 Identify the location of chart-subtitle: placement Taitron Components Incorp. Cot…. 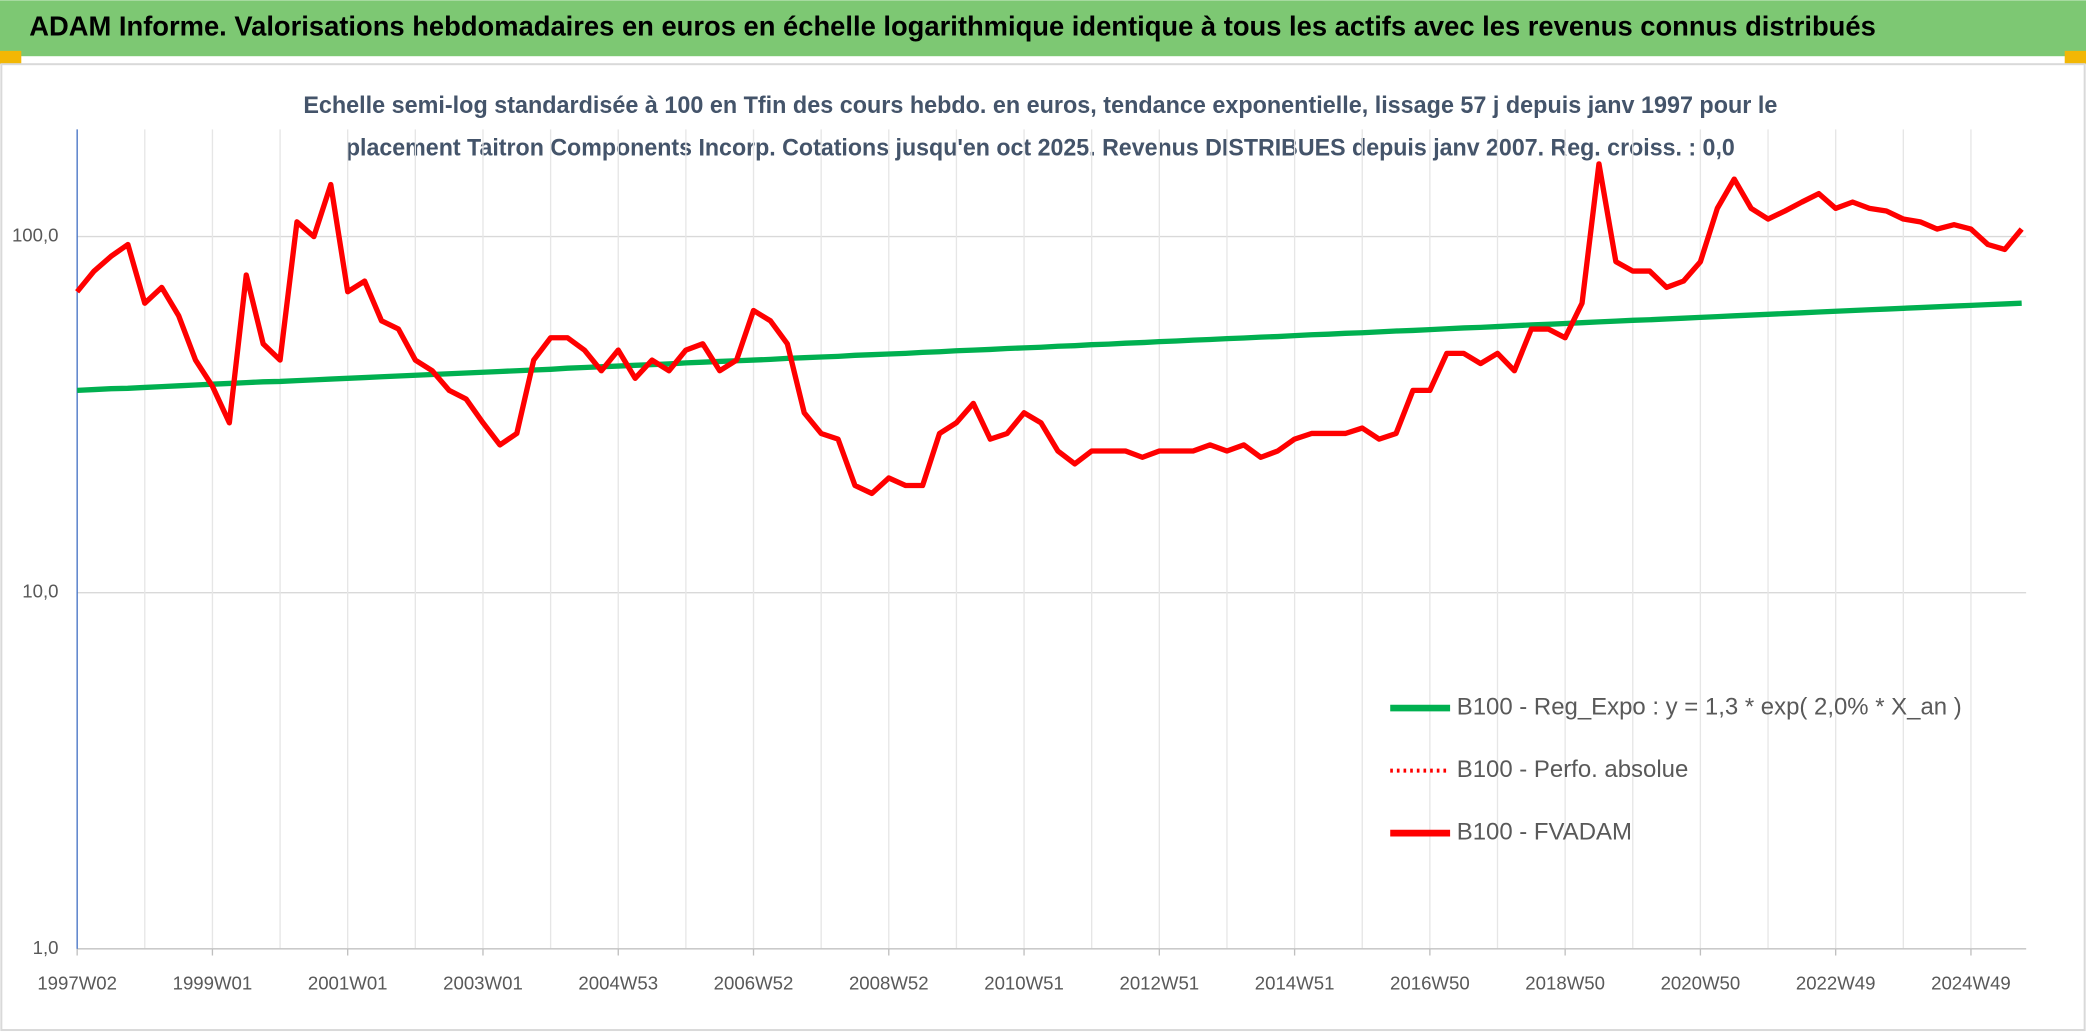
(1040, 148).